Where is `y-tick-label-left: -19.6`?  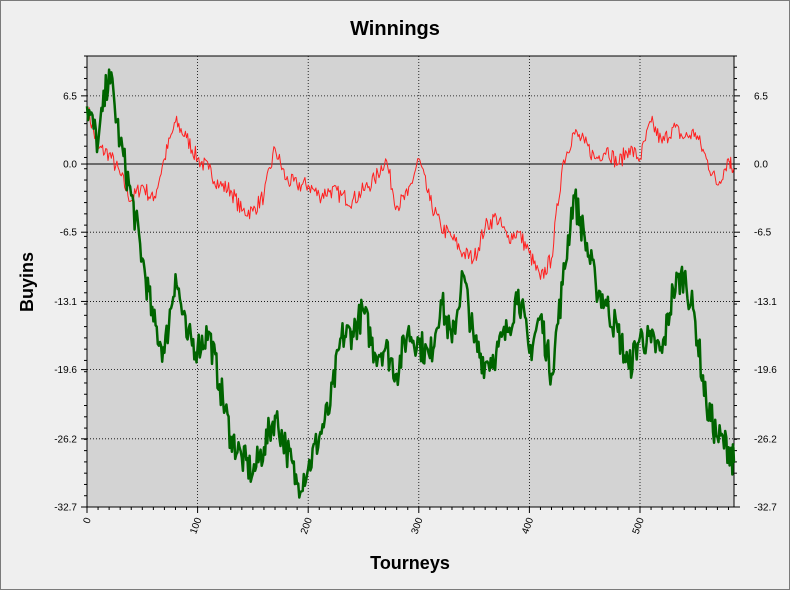
y-tick-label-left: -19.6 is located at coordinates (65, 370).